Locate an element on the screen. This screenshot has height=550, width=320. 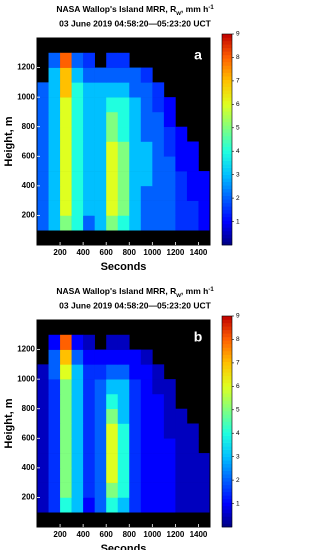
x-tick-label: 1400 is located at coordinates (199, 534).